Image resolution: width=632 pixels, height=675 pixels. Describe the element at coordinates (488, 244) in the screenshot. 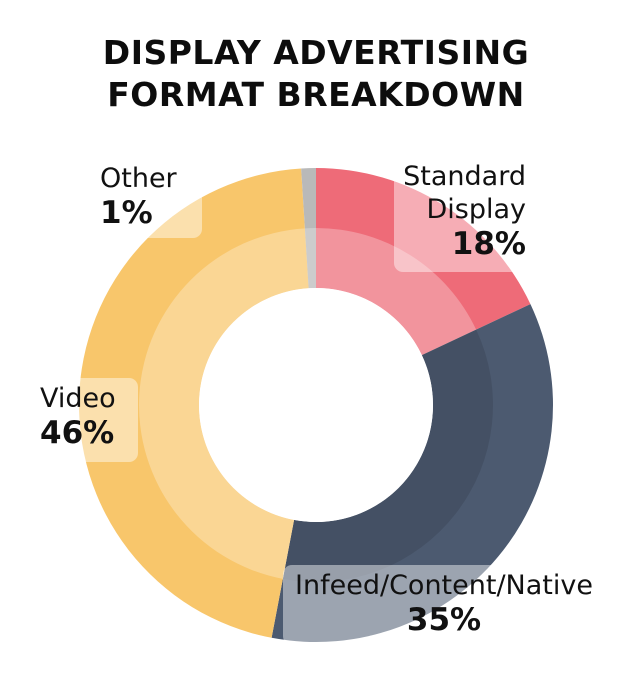

I see `slice-value-standard-display: 18%` at that location.